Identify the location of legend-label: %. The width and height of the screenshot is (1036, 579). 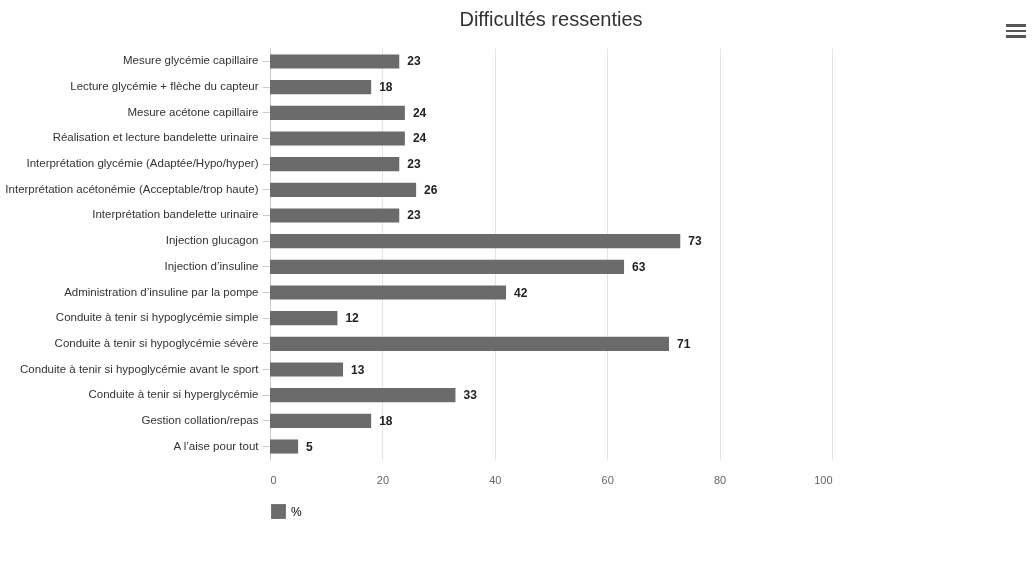
(296, 511).